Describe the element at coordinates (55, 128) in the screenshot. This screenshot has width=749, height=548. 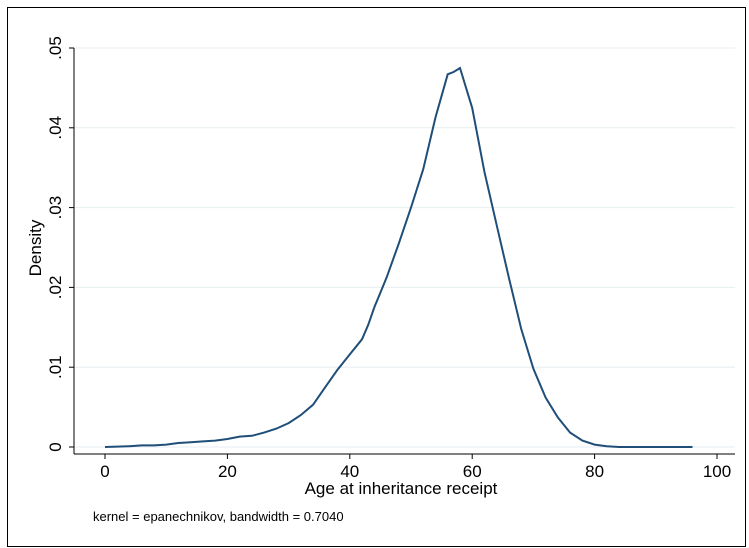
I see `y-tick-label: .04` at that location.